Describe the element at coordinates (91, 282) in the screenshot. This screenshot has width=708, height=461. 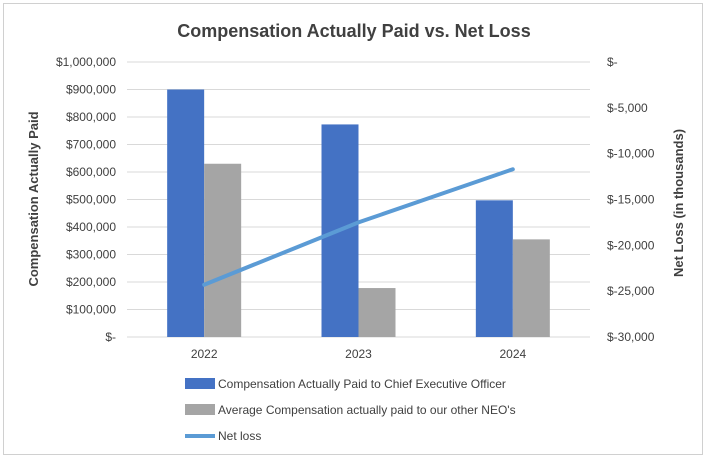
I see `y-tick-label: $200,000` at that location.